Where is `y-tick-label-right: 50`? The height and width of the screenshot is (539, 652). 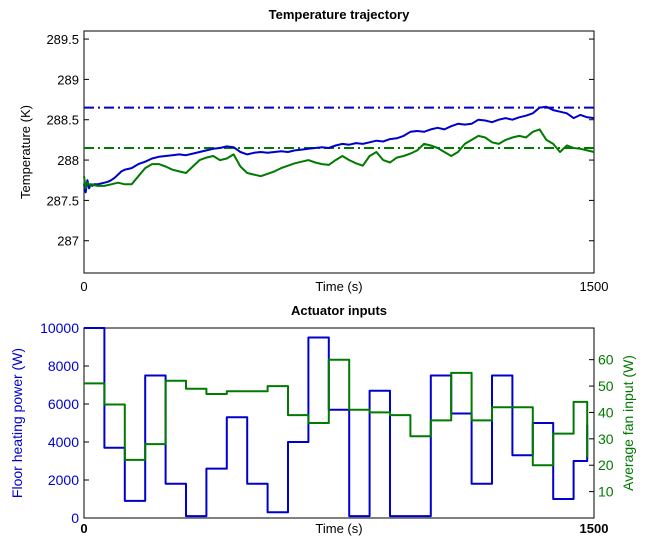 y-tick-label-right: 50 is located at coordinates (606, 386).